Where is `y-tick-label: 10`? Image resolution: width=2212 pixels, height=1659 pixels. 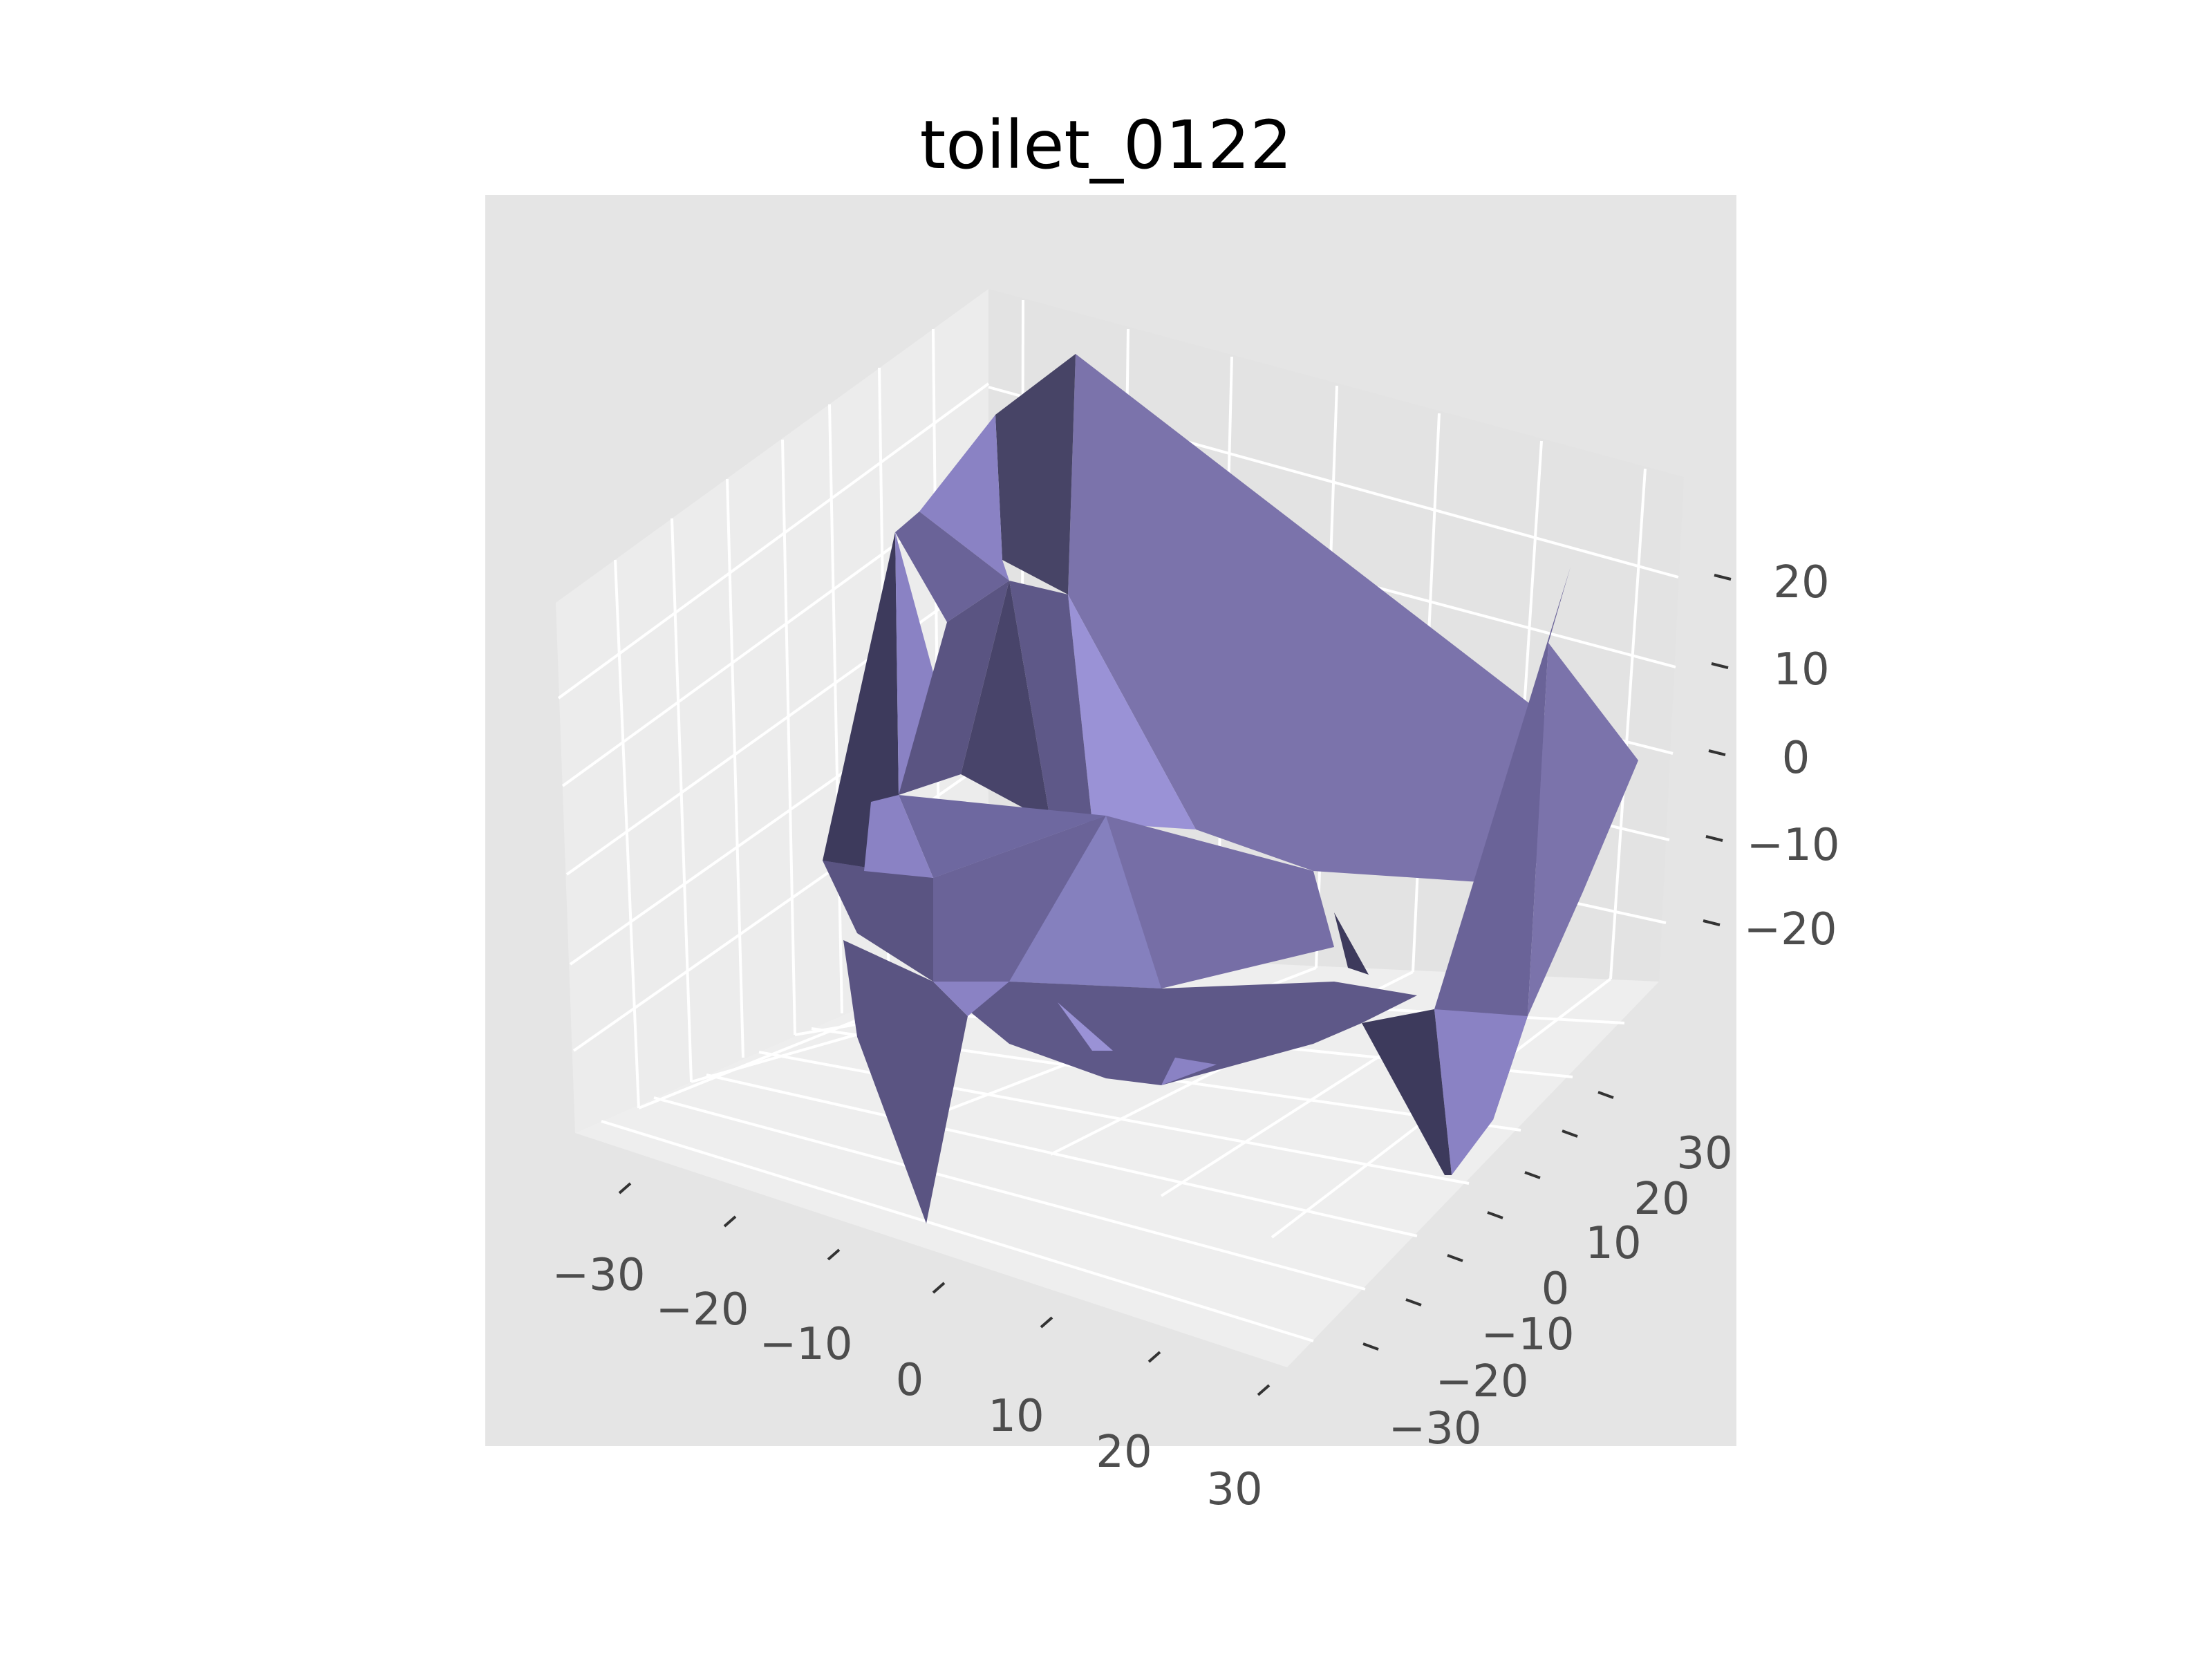
y-tick-label: 10 is located at coordinates (1613, 1243).